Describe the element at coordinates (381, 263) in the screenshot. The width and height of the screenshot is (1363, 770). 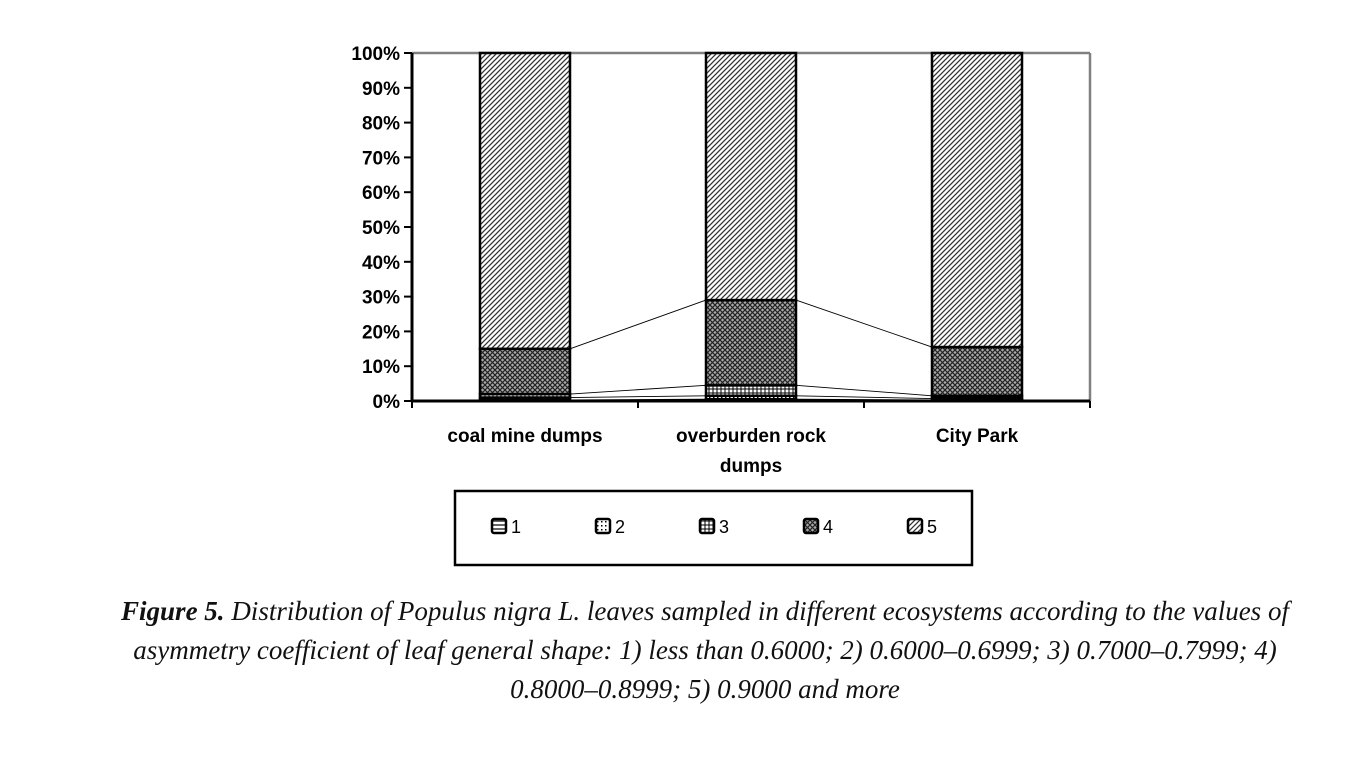
I see `y-tick-label: 40%` at that location.